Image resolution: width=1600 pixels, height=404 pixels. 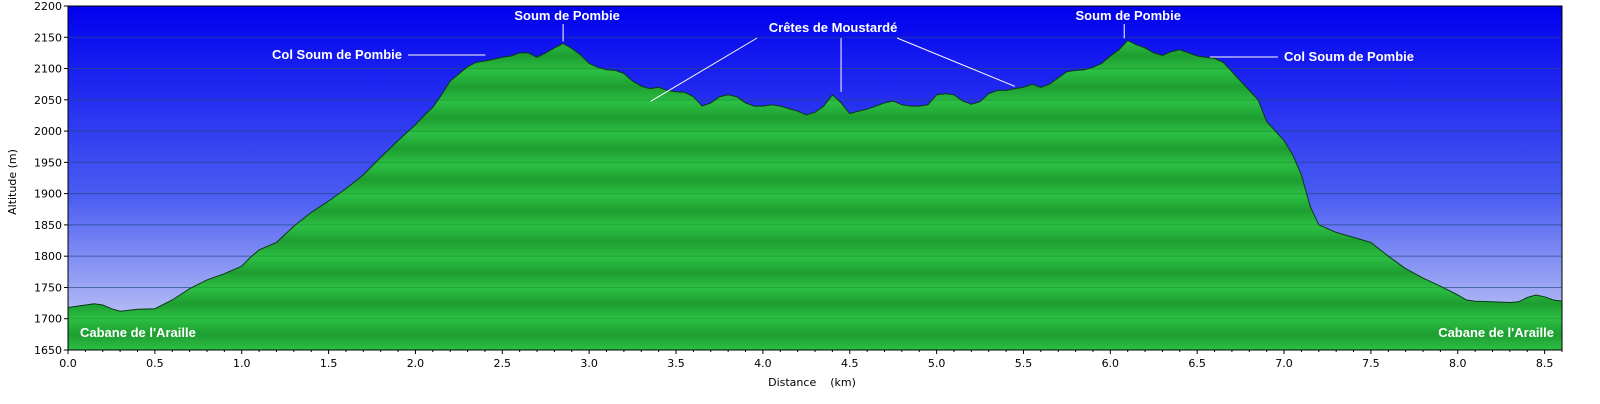 I want to click on x-tick-label: 8.0, so click(x=1458, y=363).